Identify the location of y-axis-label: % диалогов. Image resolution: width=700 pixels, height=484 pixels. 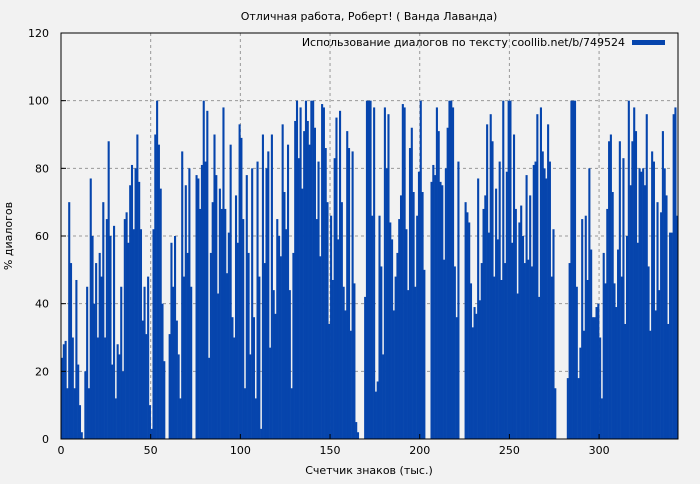
(8, 236).